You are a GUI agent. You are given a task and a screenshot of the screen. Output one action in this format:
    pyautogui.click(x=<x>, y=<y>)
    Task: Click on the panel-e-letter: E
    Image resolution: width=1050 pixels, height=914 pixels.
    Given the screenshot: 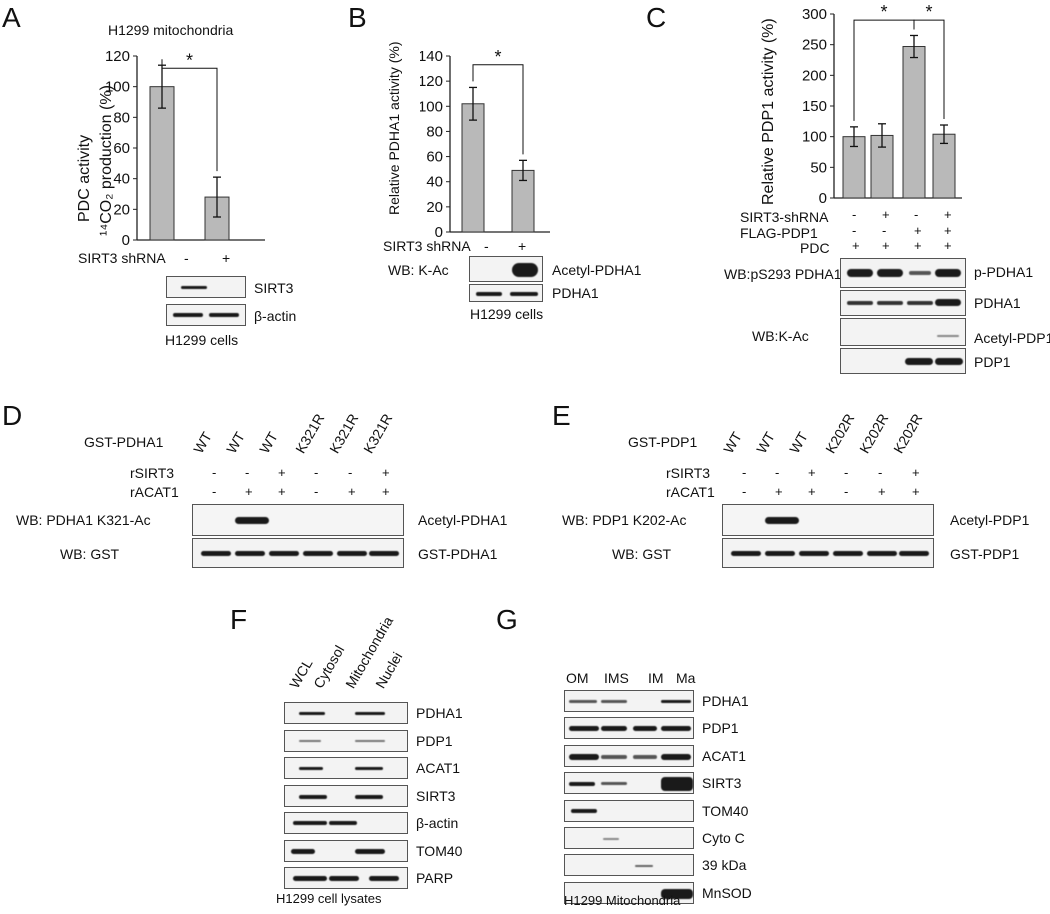 What is the action you would take?
    pyautogui.click(x=561, y=415)
    